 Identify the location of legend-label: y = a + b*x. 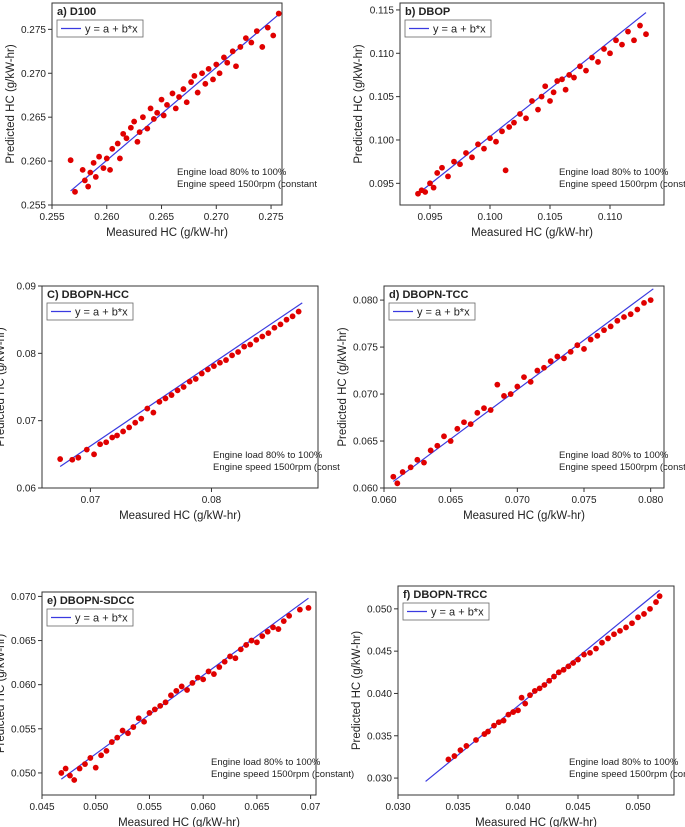
(111, 30).